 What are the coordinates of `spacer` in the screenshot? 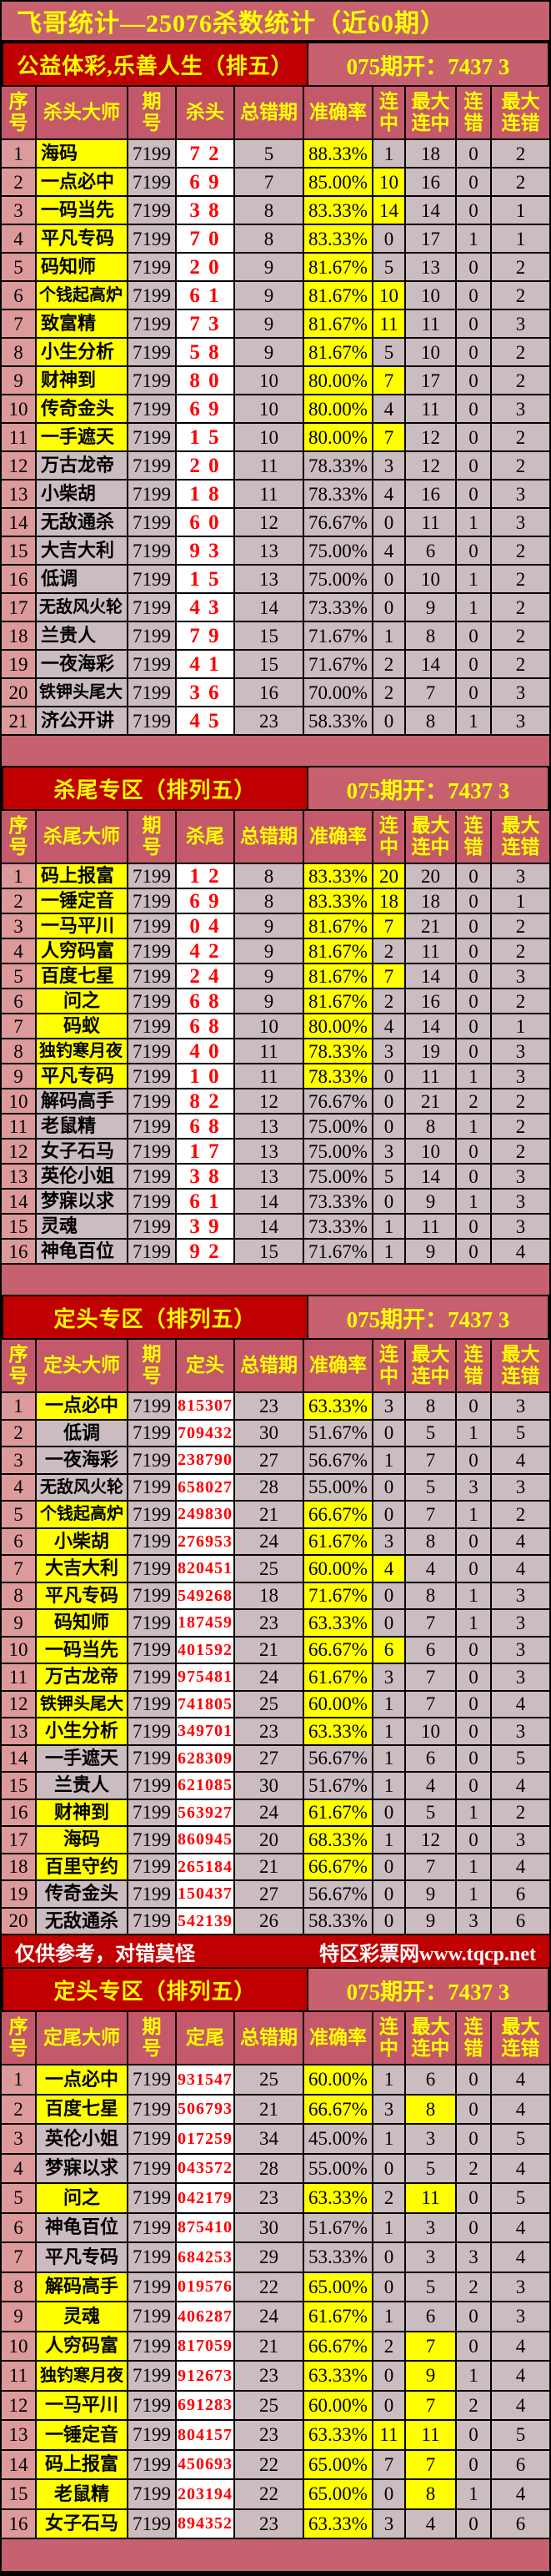 It's located at (275, 751).